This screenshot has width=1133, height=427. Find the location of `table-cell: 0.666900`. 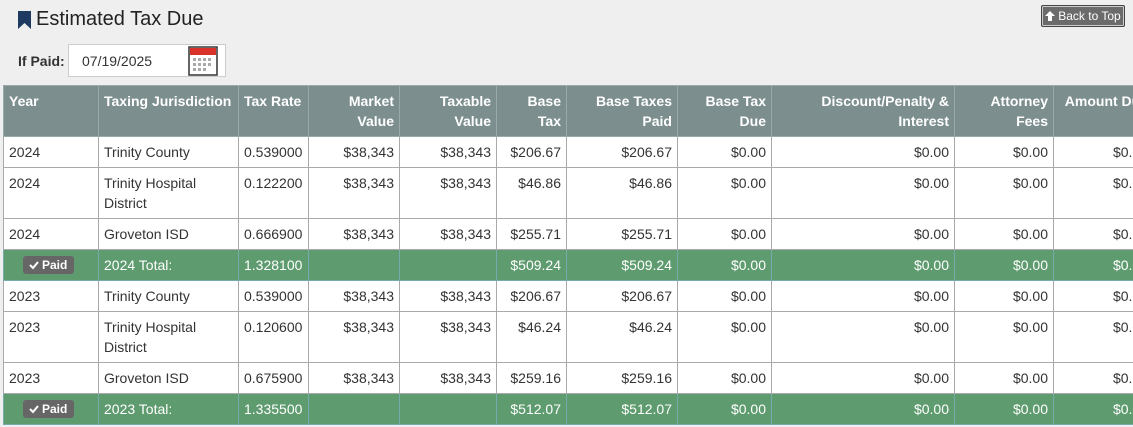

table-cell: 0.666900 is located at coordinates (273, 234).